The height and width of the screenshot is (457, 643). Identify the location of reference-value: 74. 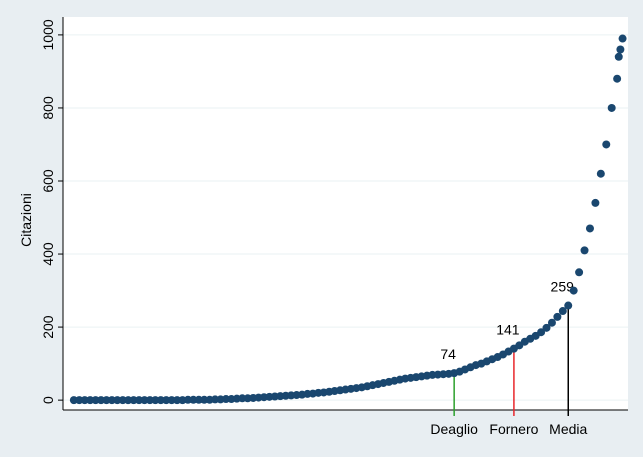
(448, 354).